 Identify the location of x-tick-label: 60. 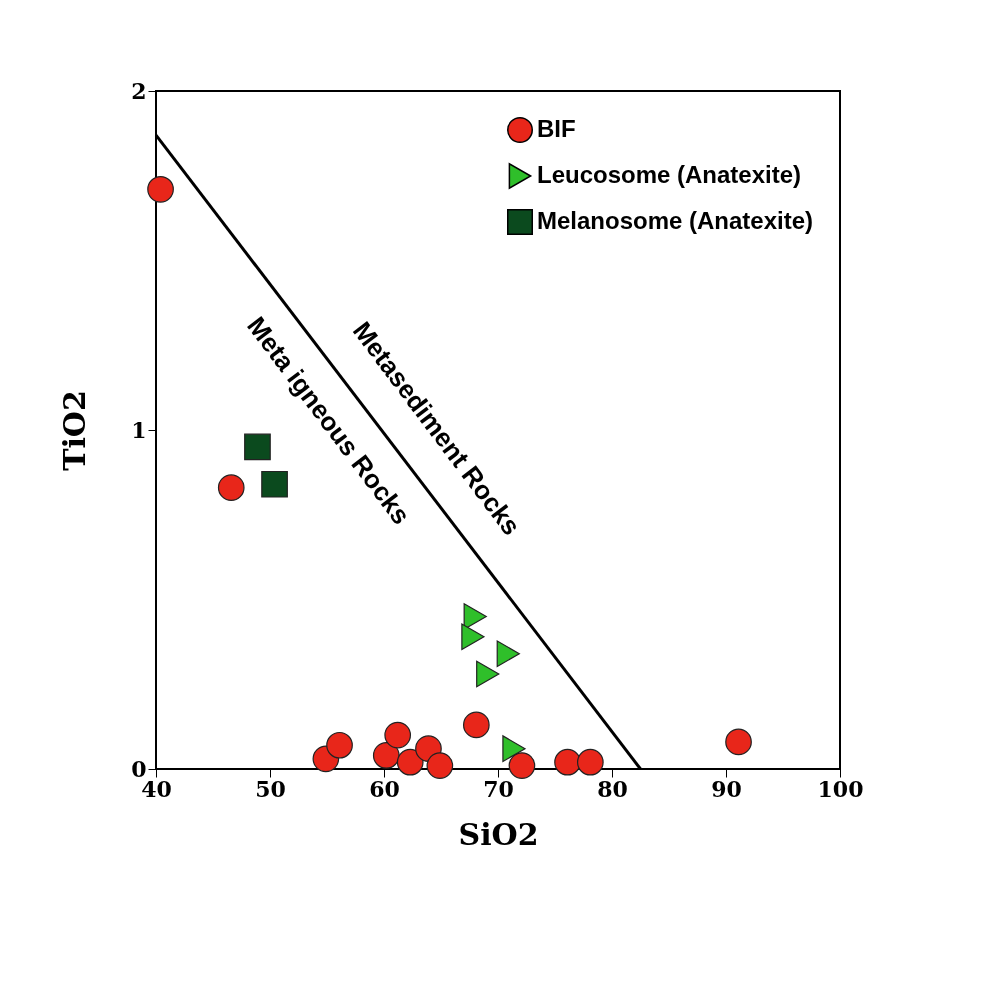
(384, 788).